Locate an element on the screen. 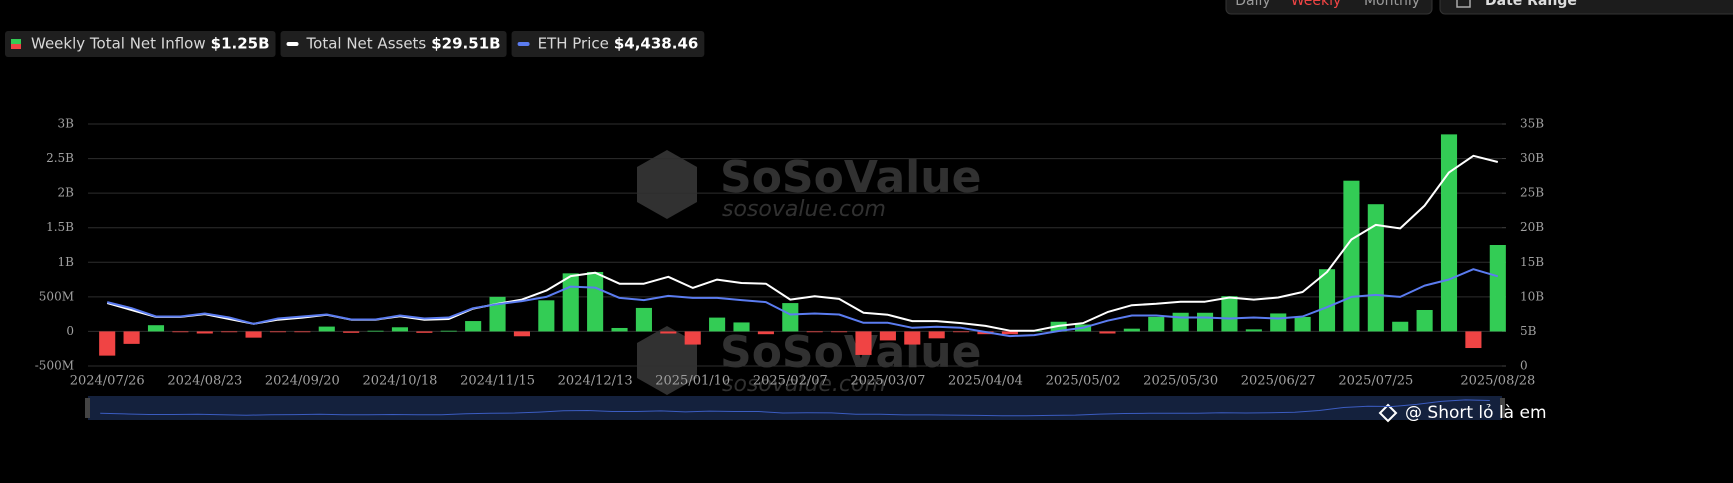  legend-label: Total Net Assets is located at coordinates (366, 44).